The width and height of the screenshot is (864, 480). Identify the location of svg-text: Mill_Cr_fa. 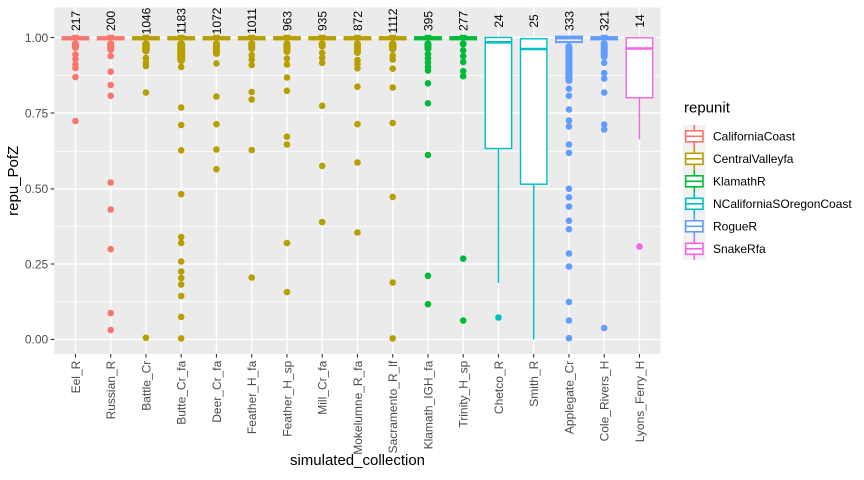
(323, 387).